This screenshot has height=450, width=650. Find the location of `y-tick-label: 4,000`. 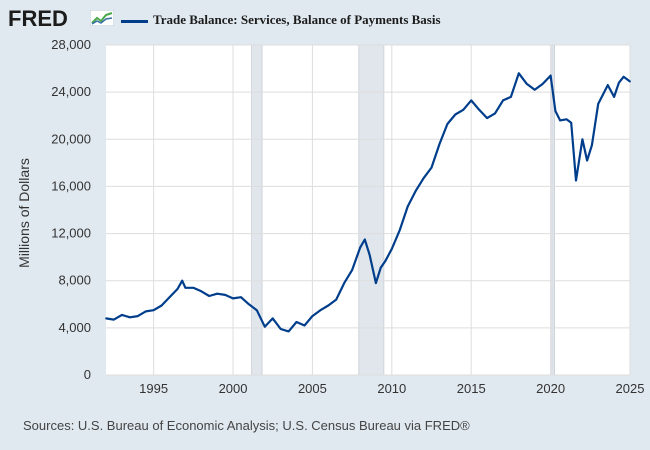

y-tick-label: 4,000 is located at coordinates (74, 327).